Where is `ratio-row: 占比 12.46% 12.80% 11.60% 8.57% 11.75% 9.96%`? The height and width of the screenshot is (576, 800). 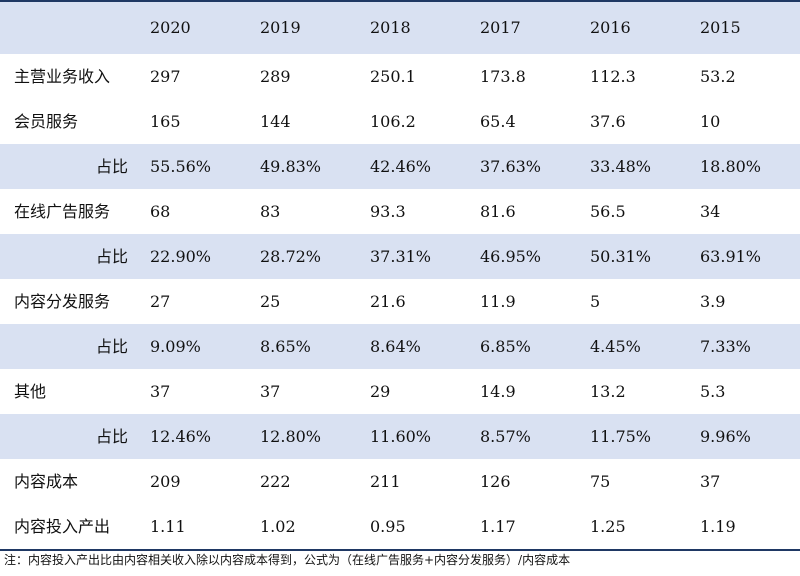
ratio-row: 占比 12.46% 12.80% 11.60% 8.57% 11.75% 9.96% is located at coordinates (400, 436).